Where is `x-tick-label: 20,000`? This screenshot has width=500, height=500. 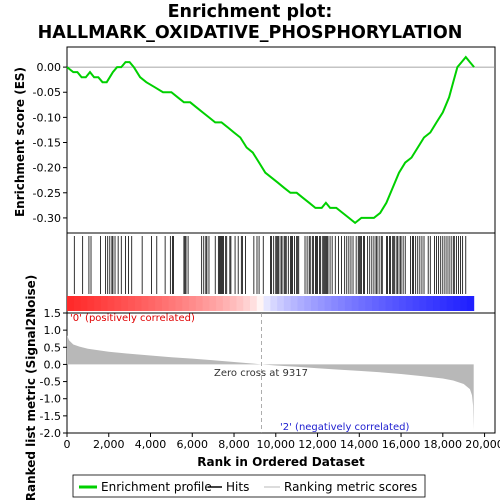
x-tick-label: 20,000 is located at coordinates (482, 444).